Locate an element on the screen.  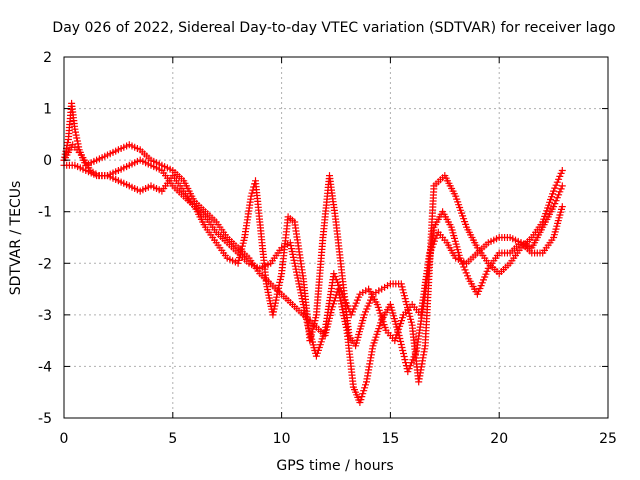
y-axis-label: SDTVAR / TECUs is located at coordinates (16, 238).